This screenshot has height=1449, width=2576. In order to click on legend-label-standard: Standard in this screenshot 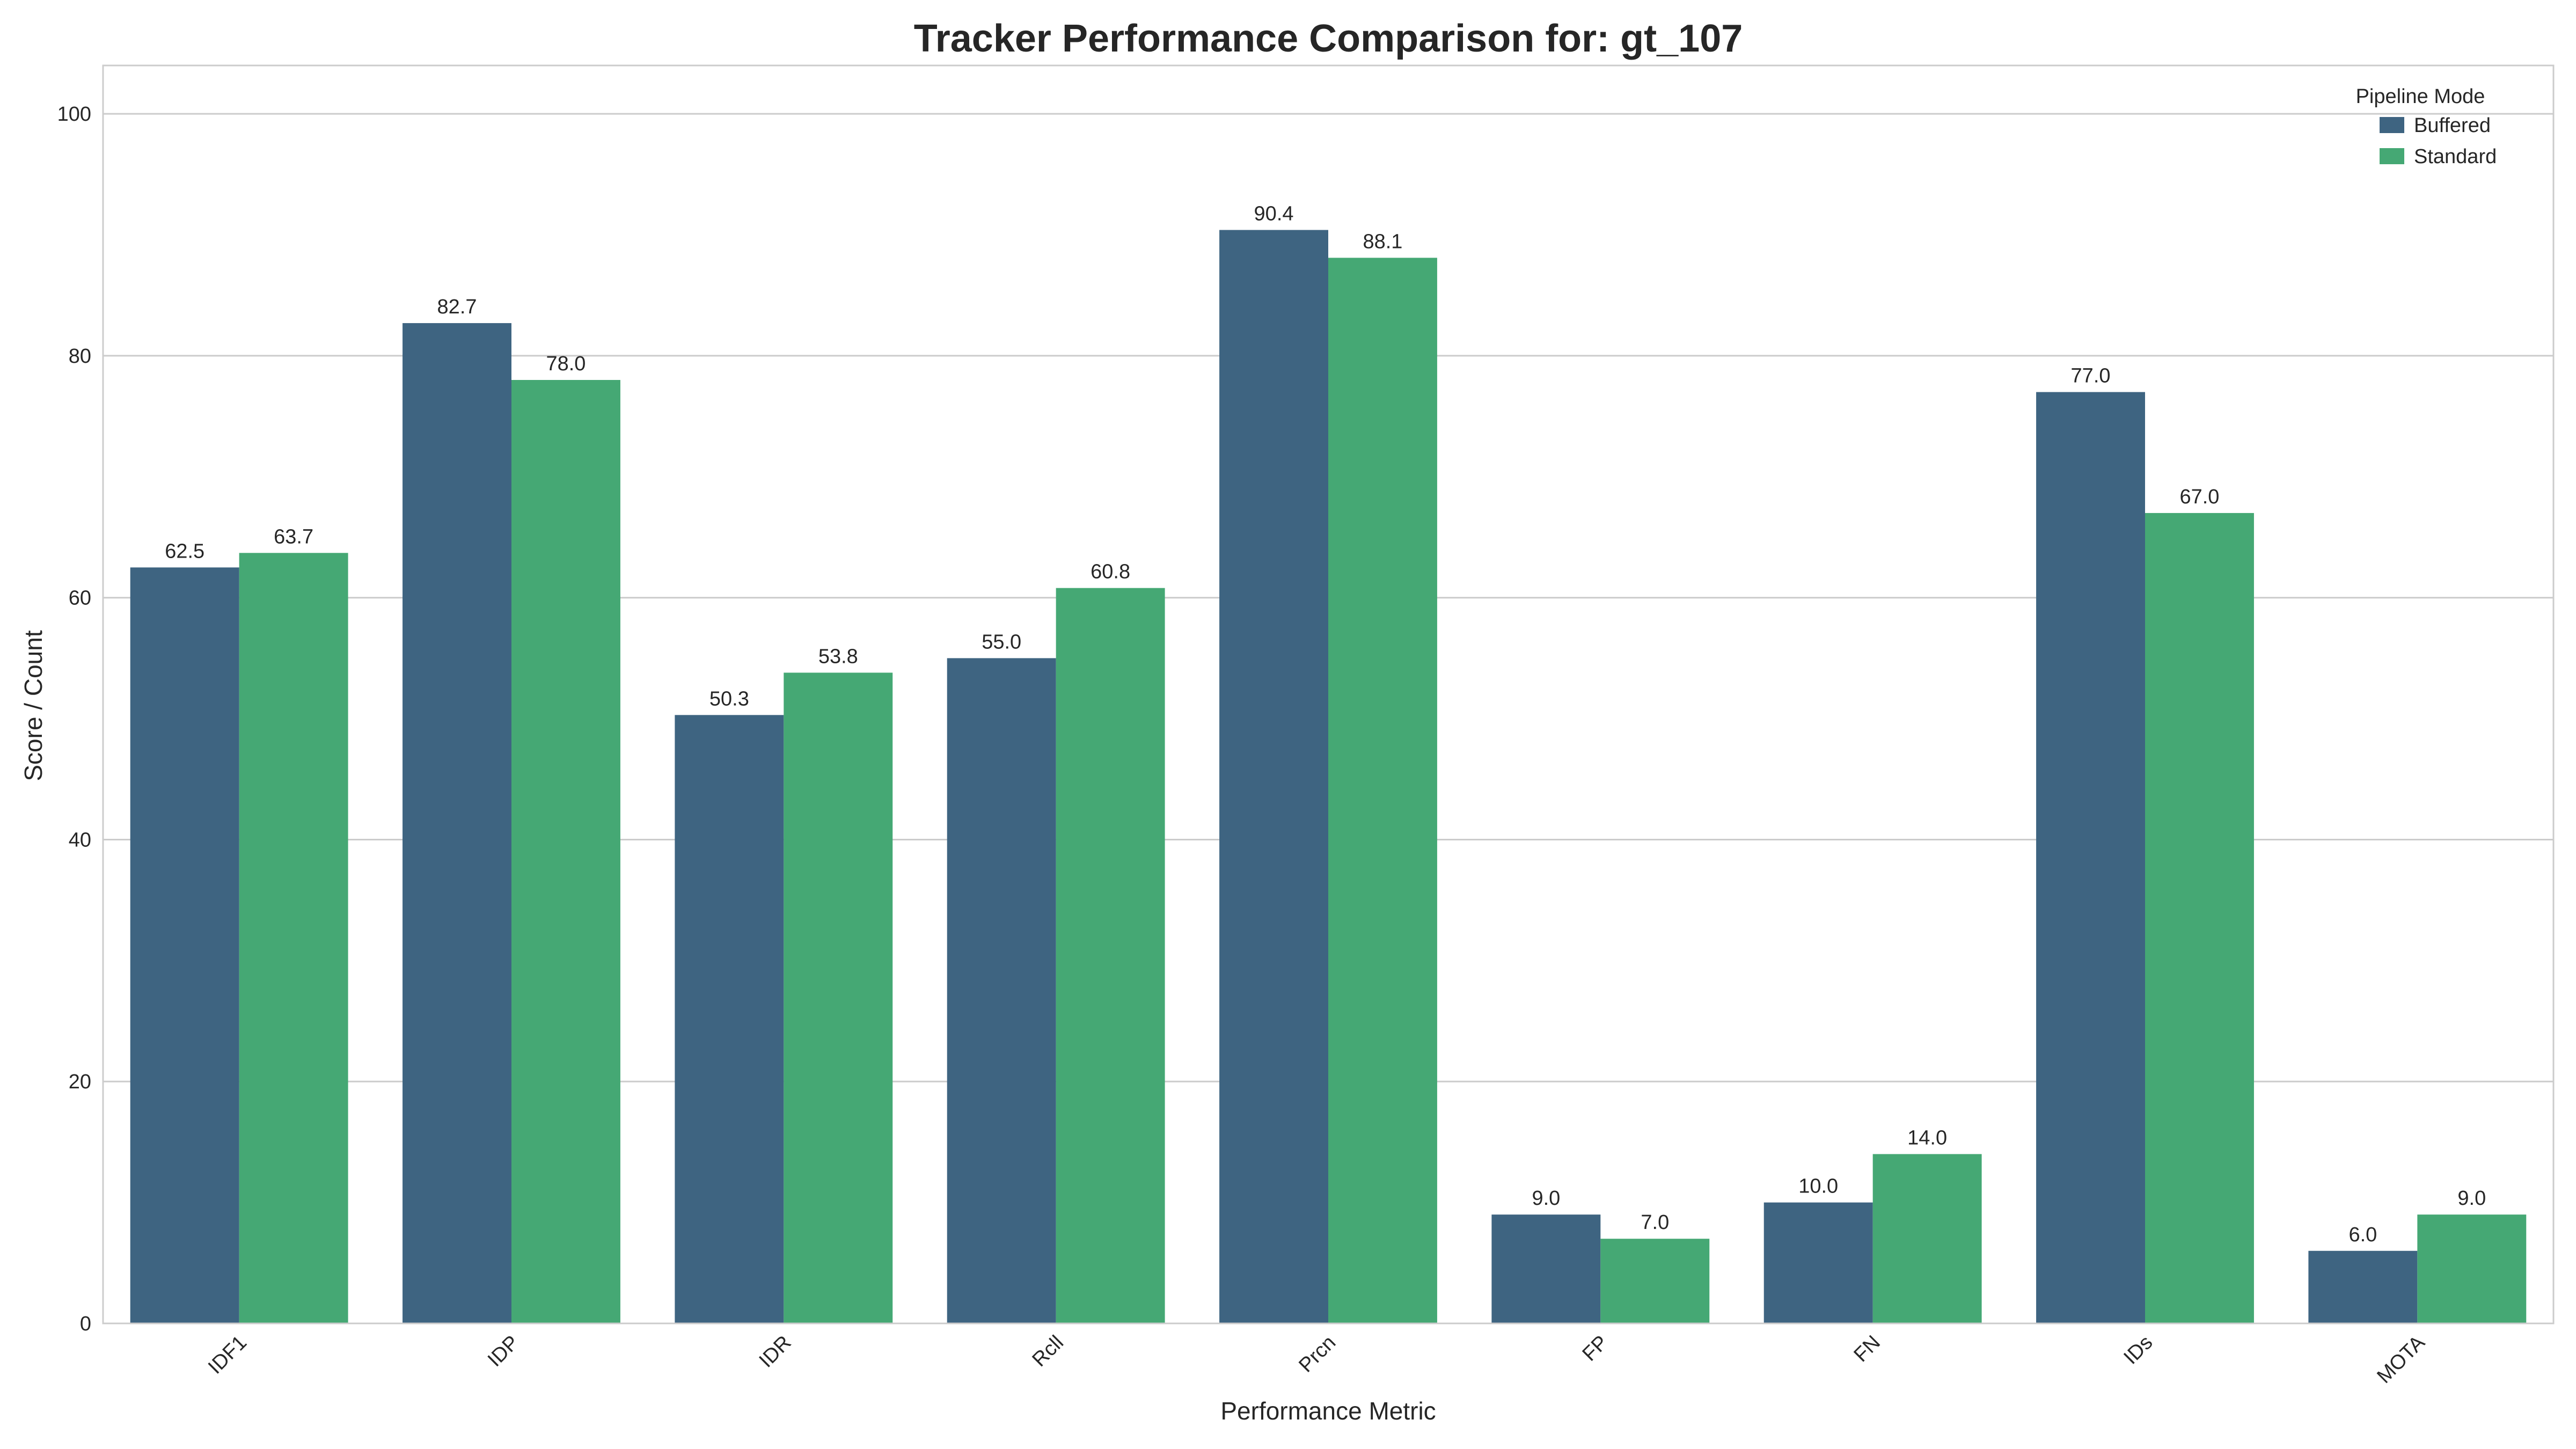, I will do `click(2455, 156)`.